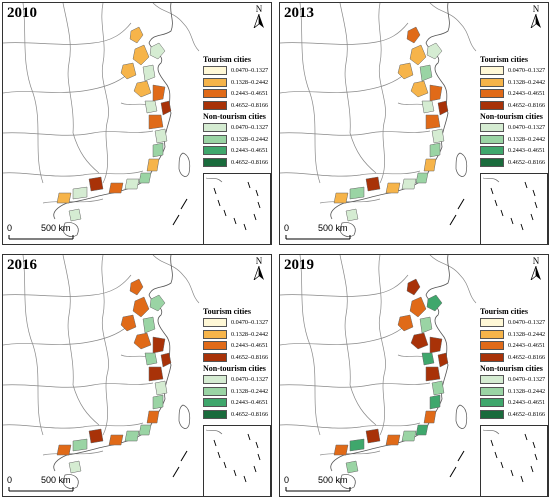 Image resolution: width=550 pixels, height=499 pixels. What do you see at coordinates (512, 403) in the screenshot?
I see `legend-row: 0.2443–0.4651` at bounding box center [512, 403].